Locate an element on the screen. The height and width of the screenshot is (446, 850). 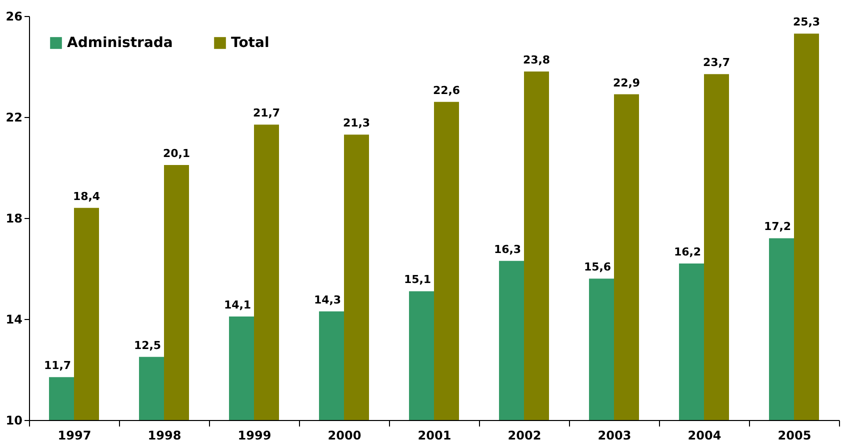
x-tick-label: 2002 is located at coordinates (525, 435).